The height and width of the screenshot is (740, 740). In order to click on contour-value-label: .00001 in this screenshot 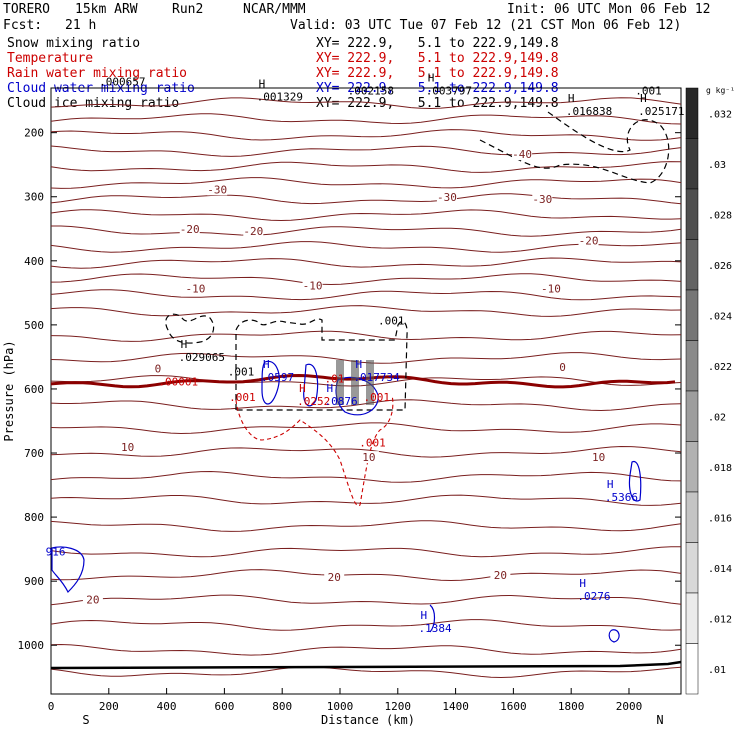, I will do `click(178, 382)`.